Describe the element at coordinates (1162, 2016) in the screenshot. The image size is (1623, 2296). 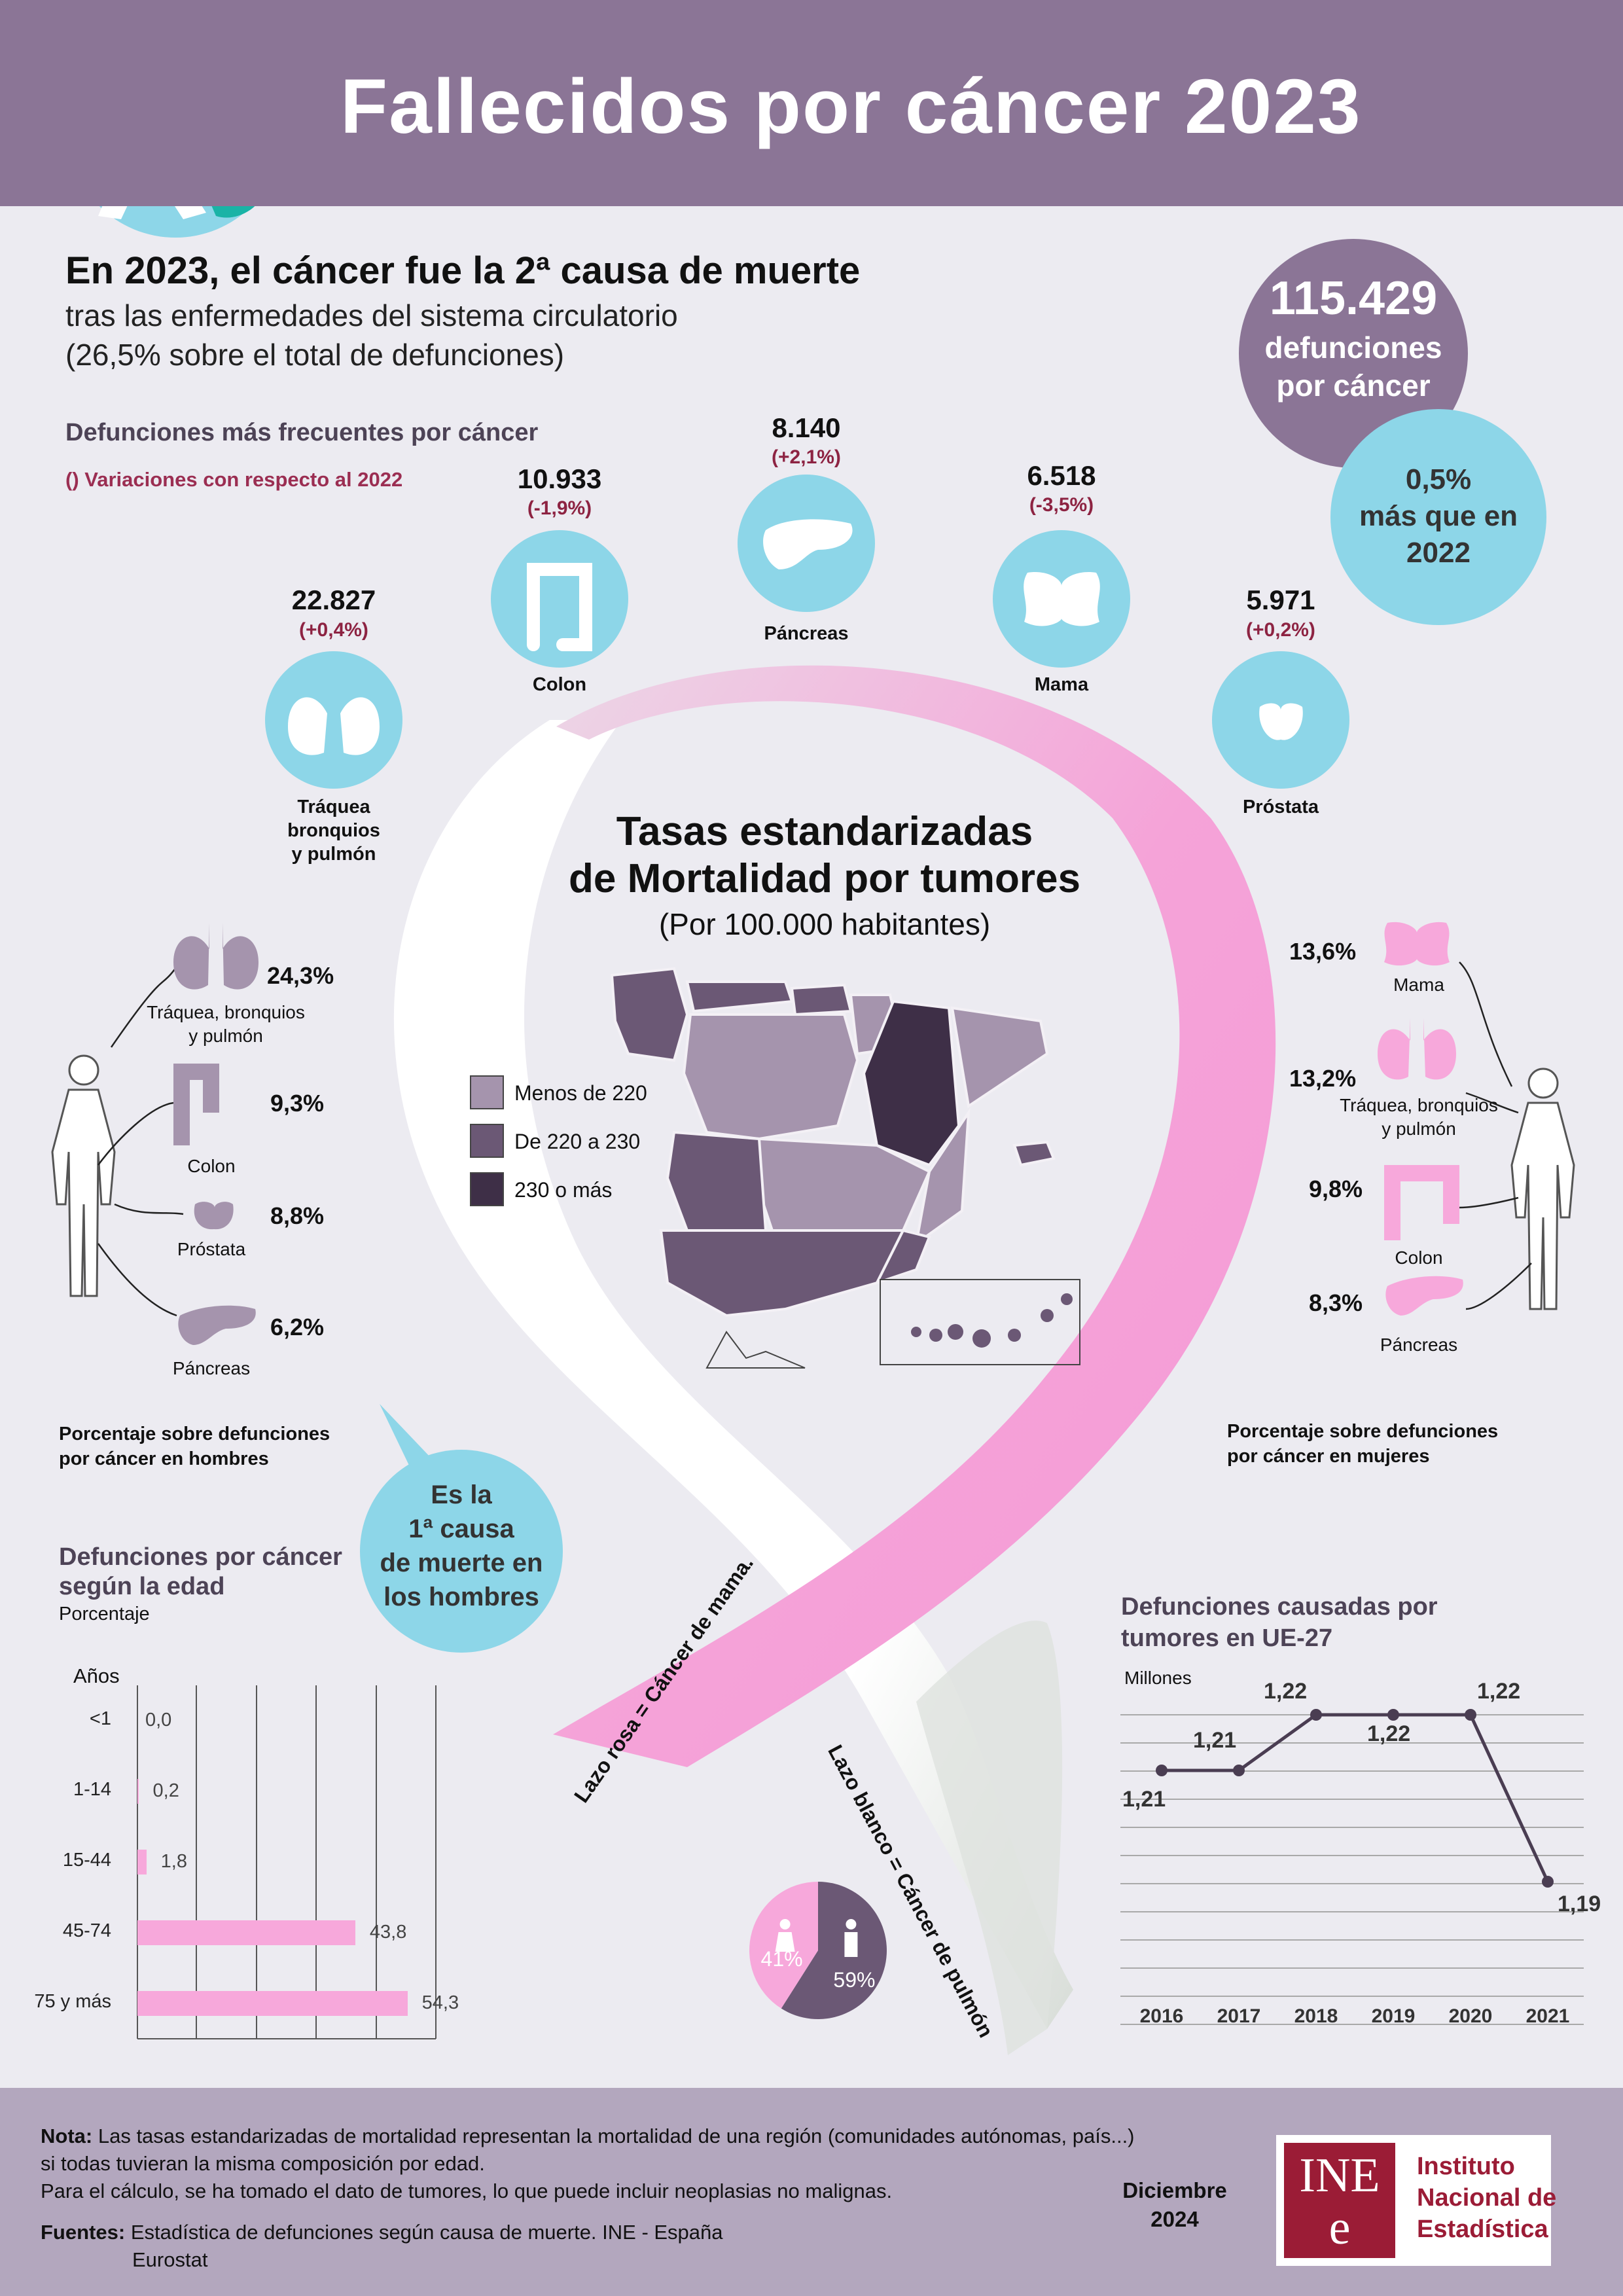
I see `eu-year-label: 2016` at that location.